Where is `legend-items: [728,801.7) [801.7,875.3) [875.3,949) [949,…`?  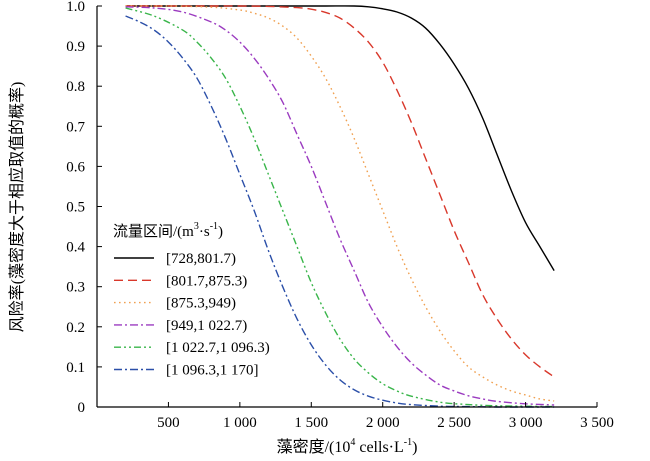
legend-items: [728,801.7) [801.7,875.3) [875.3,949) [949,… is located at coordinates (192, 315).